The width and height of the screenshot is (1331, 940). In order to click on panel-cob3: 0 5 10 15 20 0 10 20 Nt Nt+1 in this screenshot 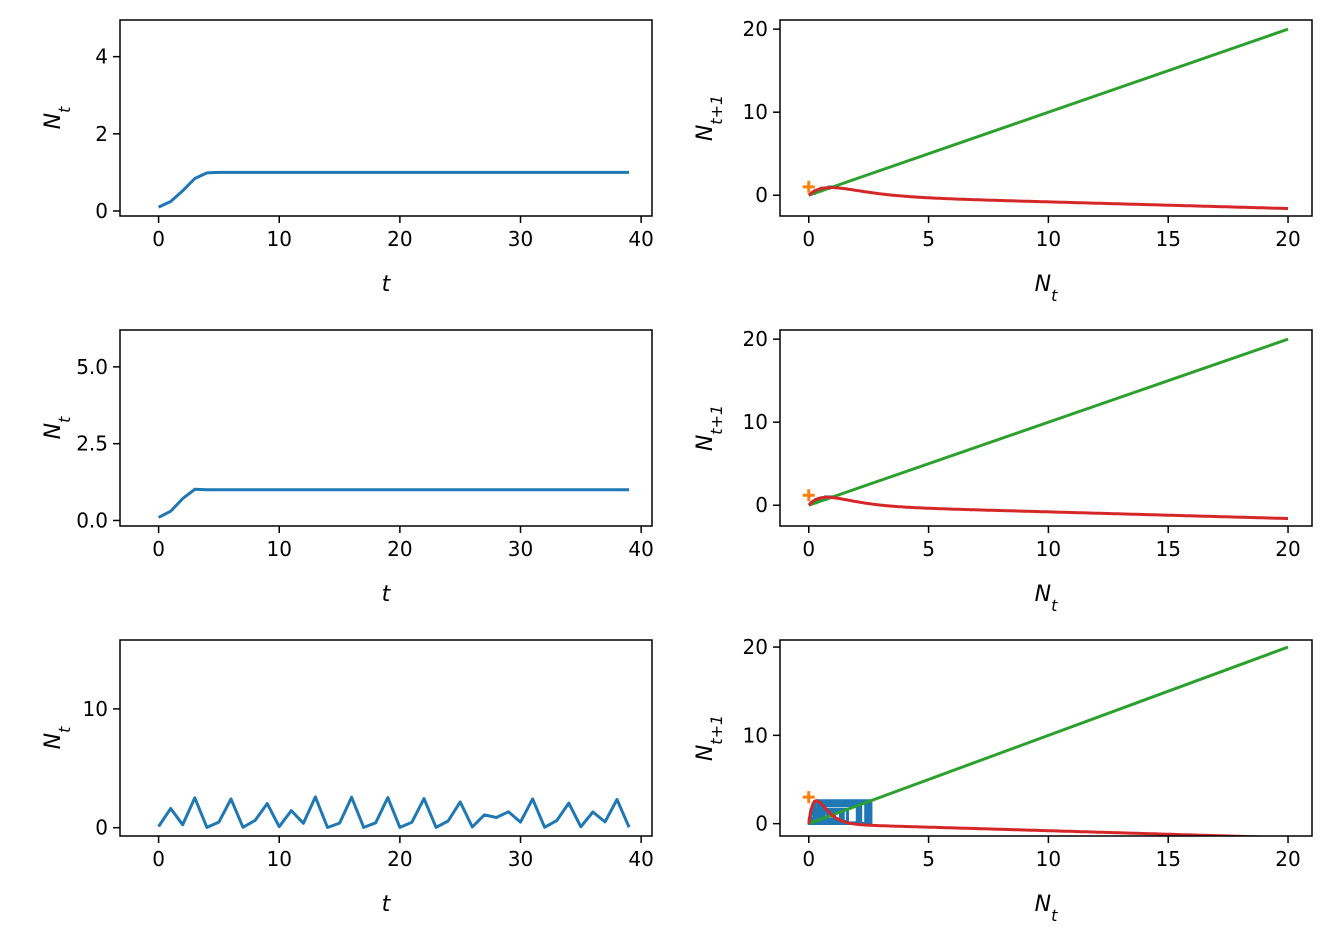, I will do `click(1003, 780)`.